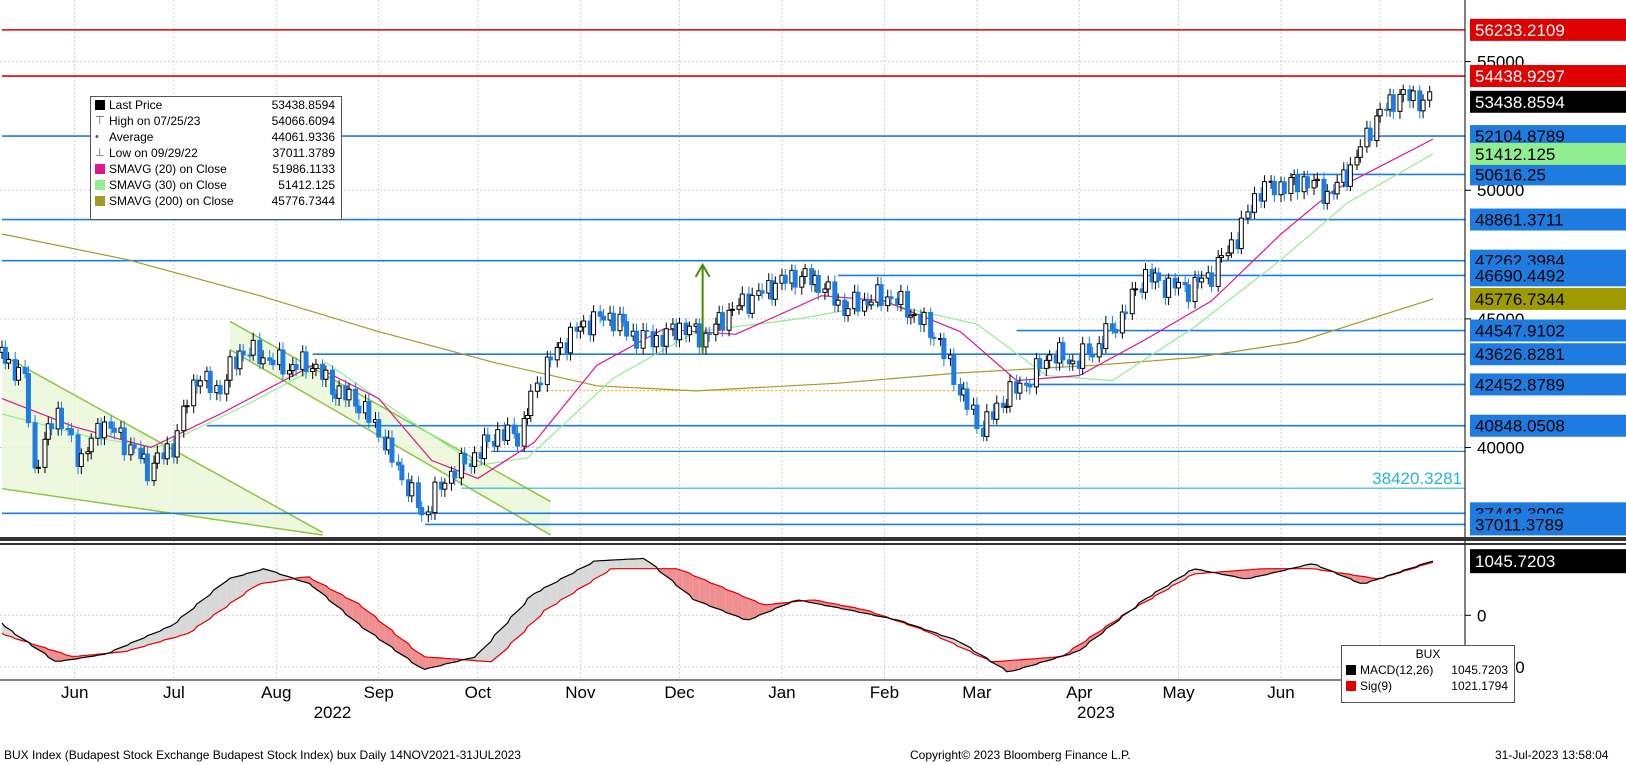  I want to click on legend-label: SMAVG (20) on Close, so click(168, 169).